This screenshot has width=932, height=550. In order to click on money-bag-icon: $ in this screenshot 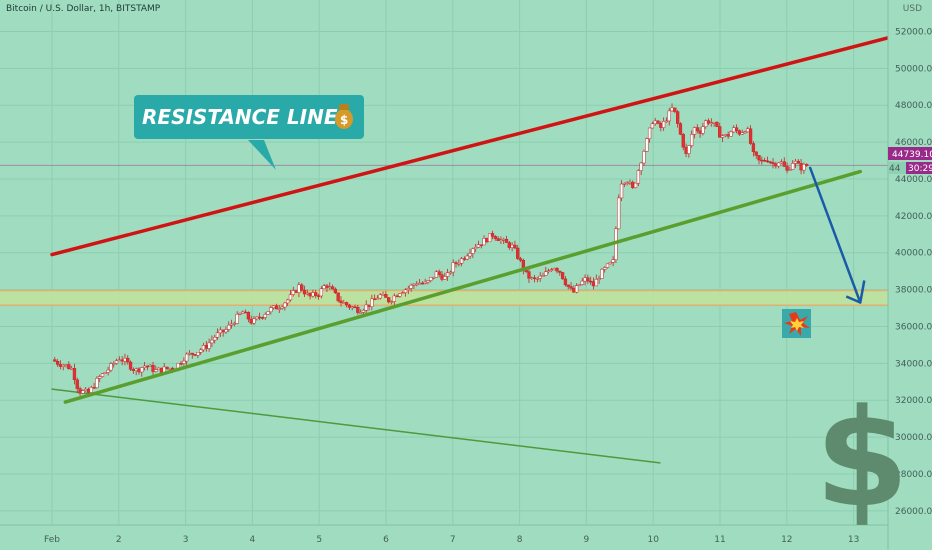, I will do `click(344, 116)`.